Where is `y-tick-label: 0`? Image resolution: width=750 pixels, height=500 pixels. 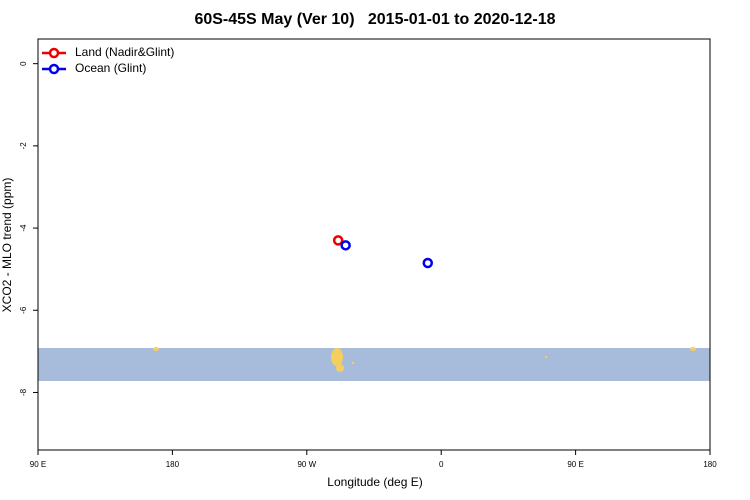
y-tick-label: 0 is located at coordinates (23, 63).